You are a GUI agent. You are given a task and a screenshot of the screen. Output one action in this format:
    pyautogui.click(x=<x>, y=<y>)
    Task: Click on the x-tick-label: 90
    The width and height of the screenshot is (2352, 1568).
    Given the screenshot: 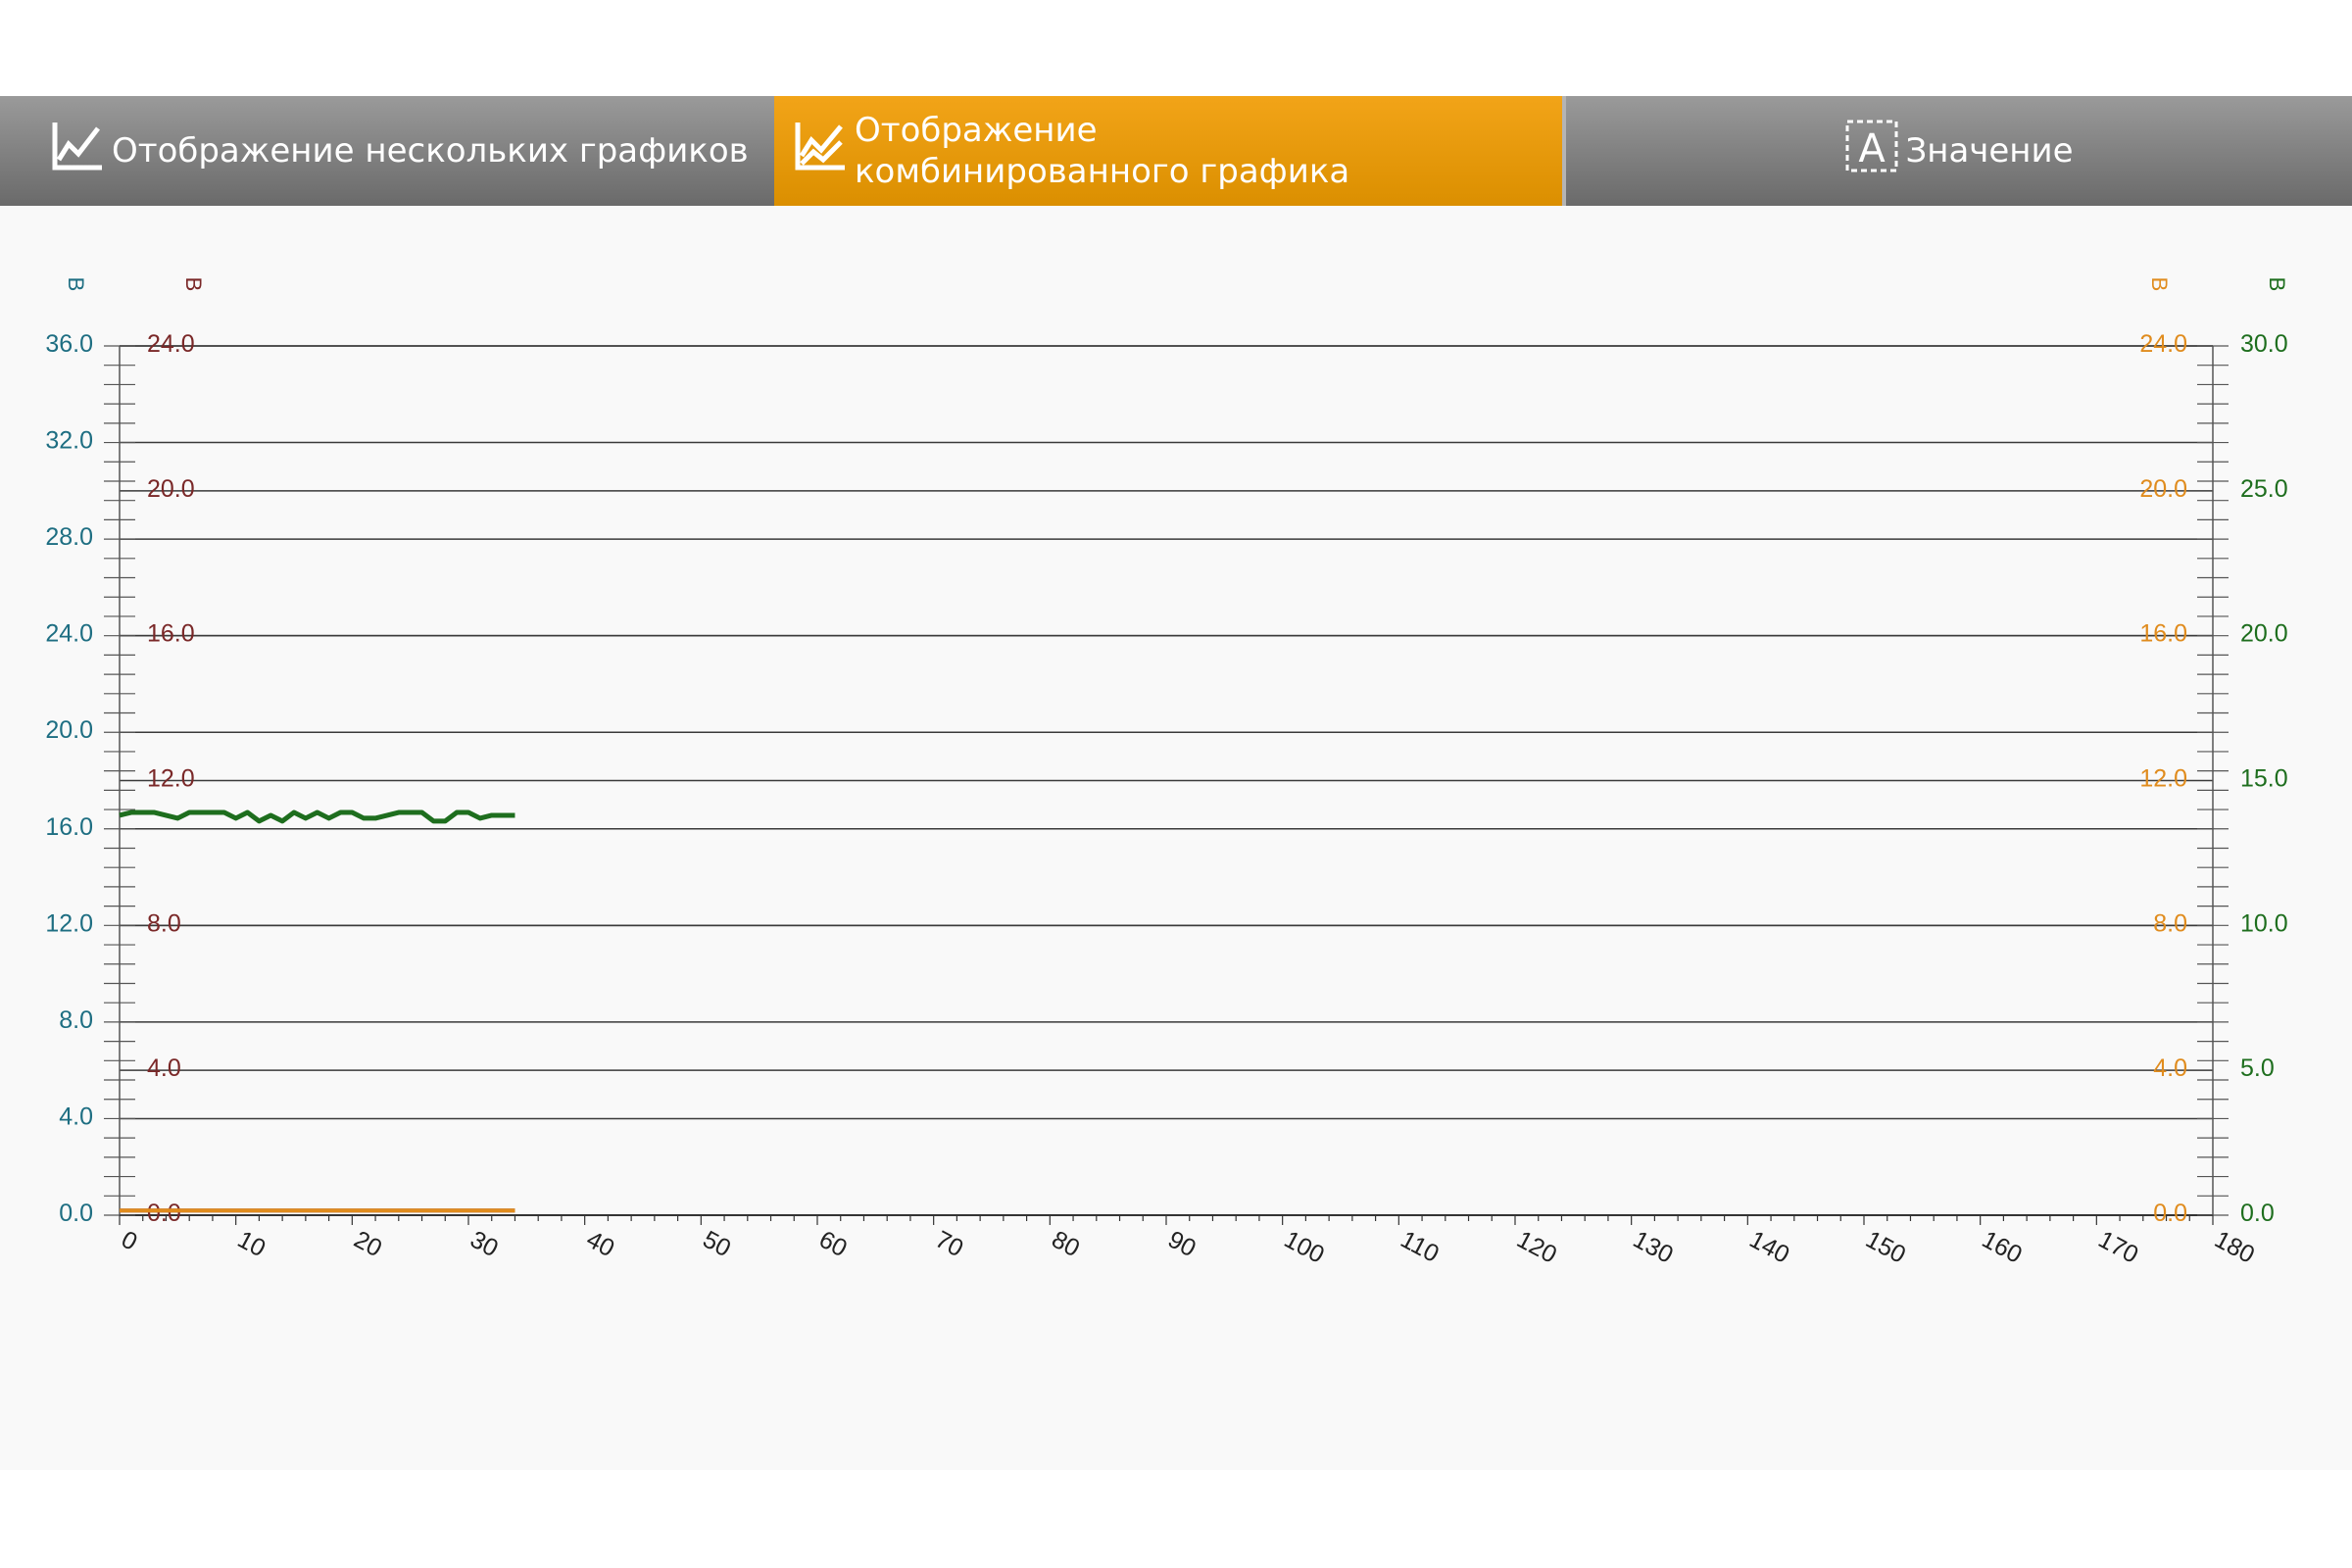 What is the action you would take?
    pyautogui.click(x=1181, y=1244)
    